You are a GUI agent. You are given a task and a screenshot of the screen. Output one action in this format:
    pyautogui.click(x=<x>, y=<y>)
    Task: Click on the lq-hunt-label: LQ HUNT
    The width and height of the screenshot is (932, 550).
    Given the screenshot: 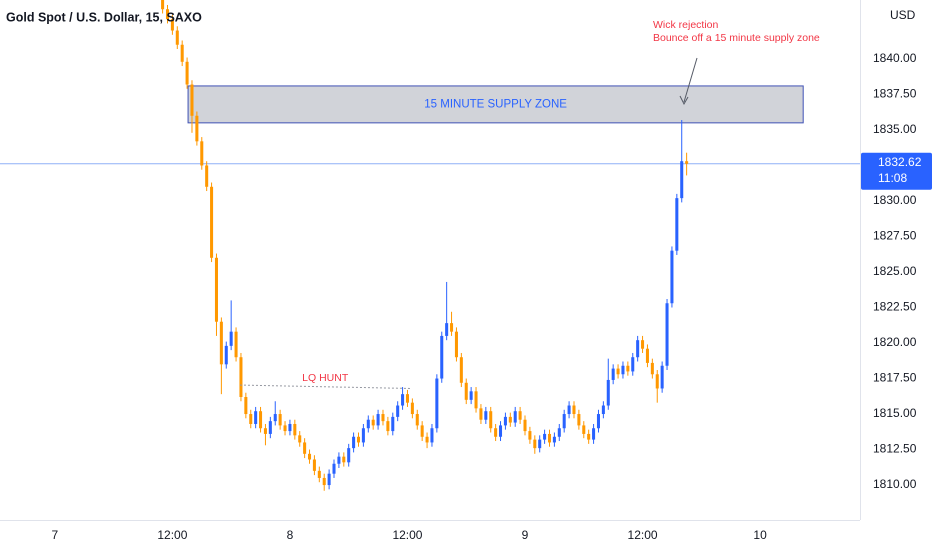 What is the action you would take?
    pyautogui.click(x=325, y=378)
    